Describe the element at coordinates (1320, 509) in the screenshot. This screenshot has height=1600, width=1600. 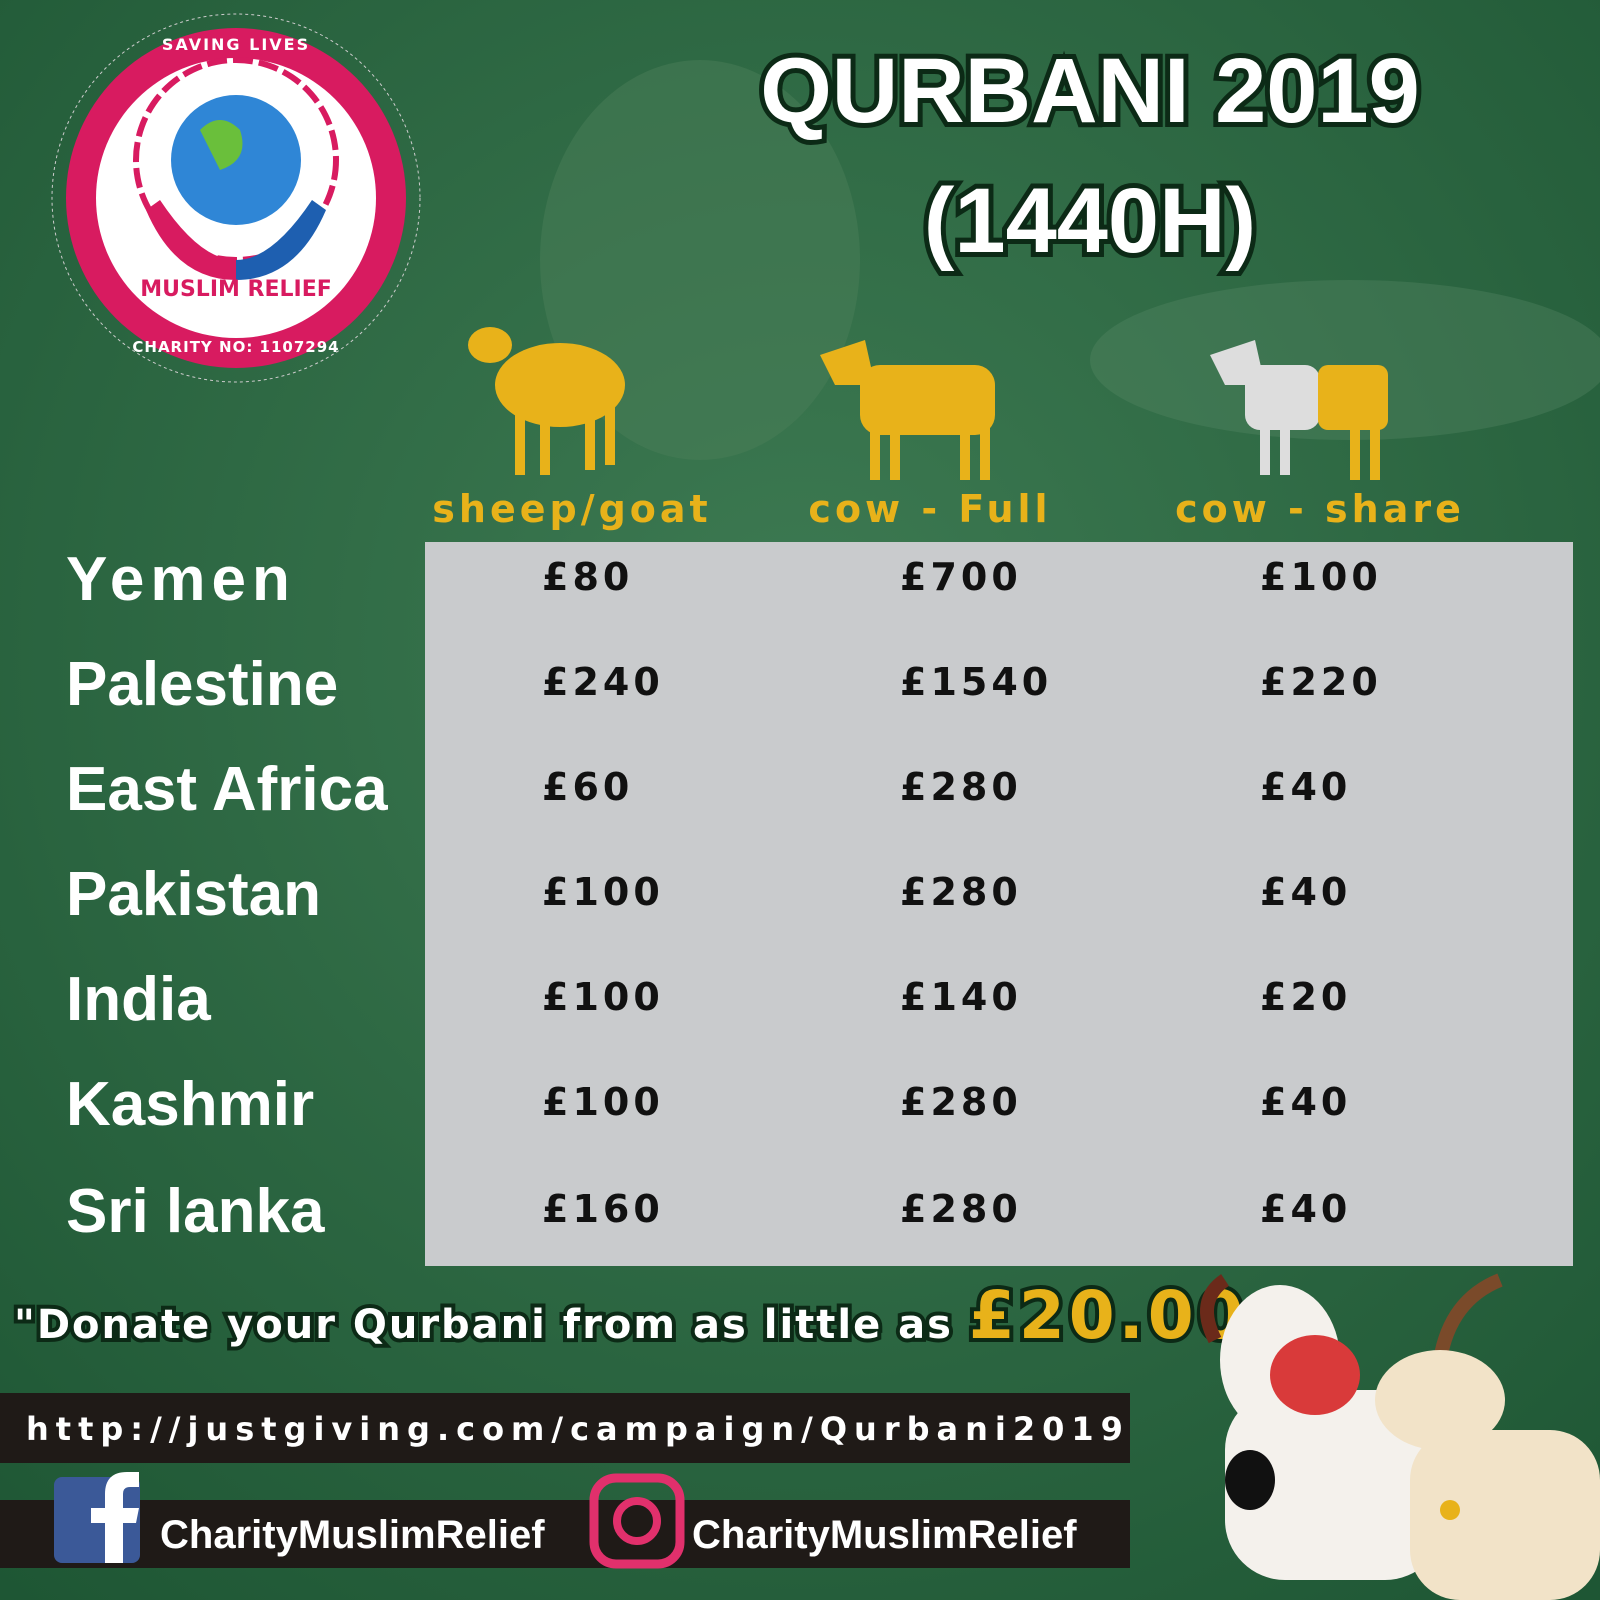
I see `column-header: cow - share` at that location.